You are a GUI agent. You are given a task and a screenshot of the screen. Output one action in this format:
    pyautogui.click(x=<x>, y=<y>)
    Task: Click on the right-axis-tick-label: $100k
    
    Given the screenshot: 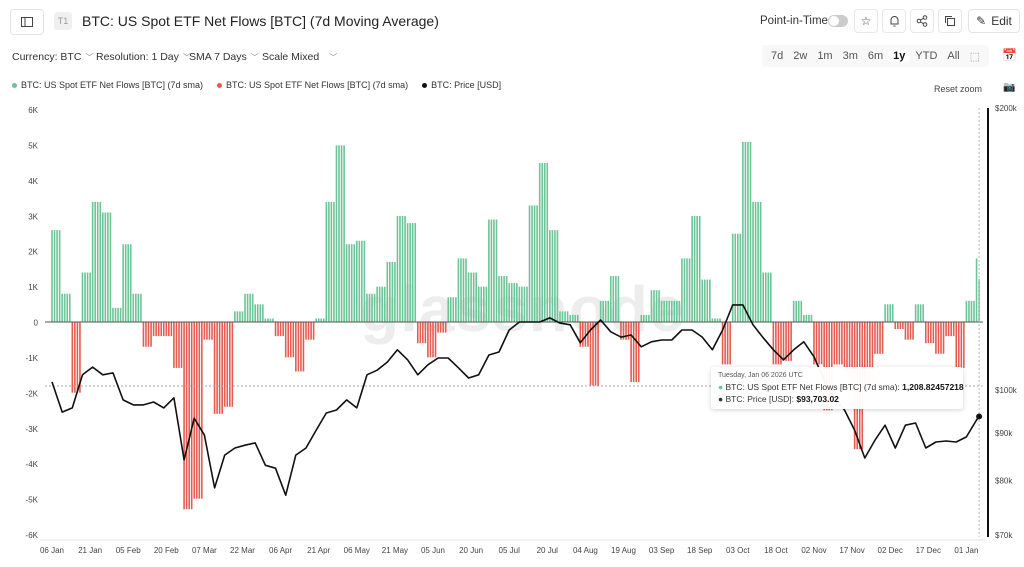 What is the action you would take?
    pyautogui.click(x=1006, y=390)
    